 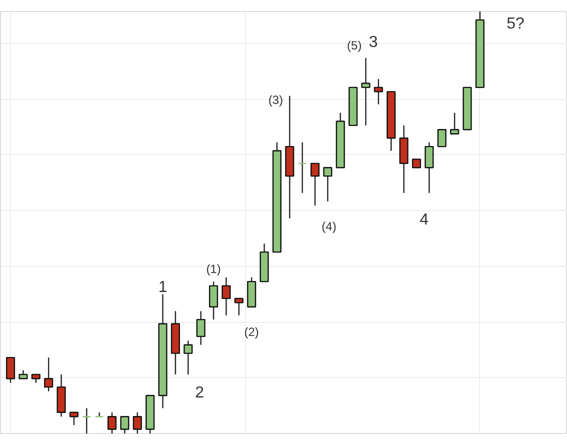 I want to click on annotation: (1), so click(x=213, y=269).